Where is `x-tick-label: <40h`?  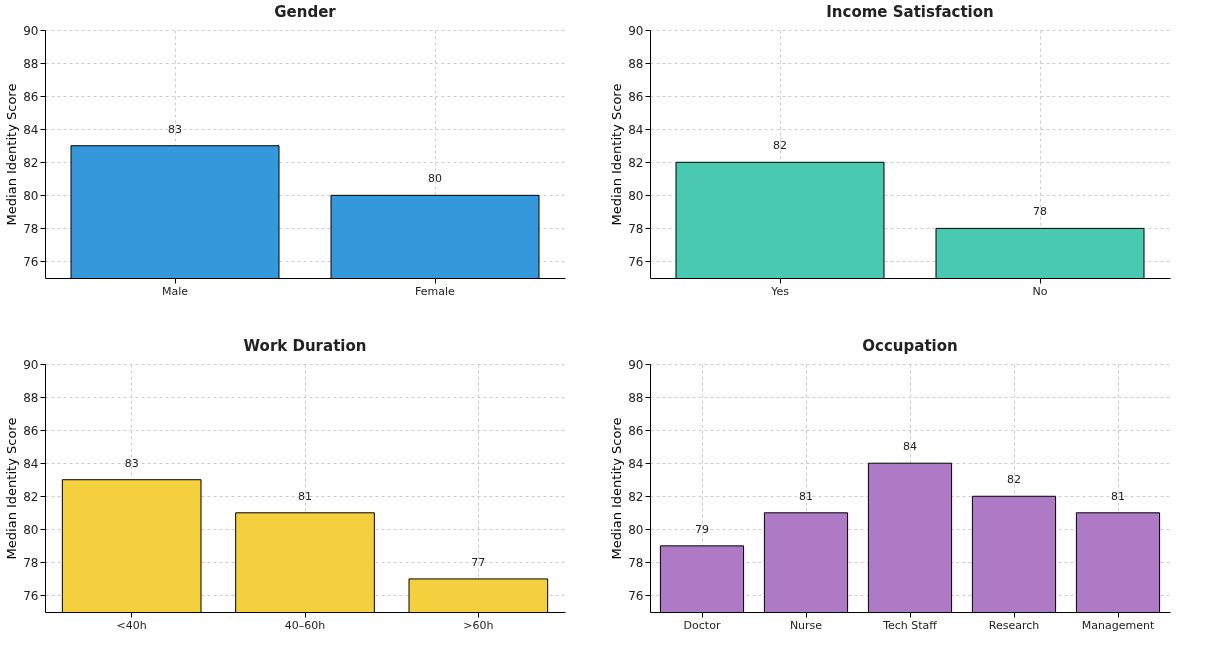
x-tick-label: <40h is located at coordinates (131, 625).